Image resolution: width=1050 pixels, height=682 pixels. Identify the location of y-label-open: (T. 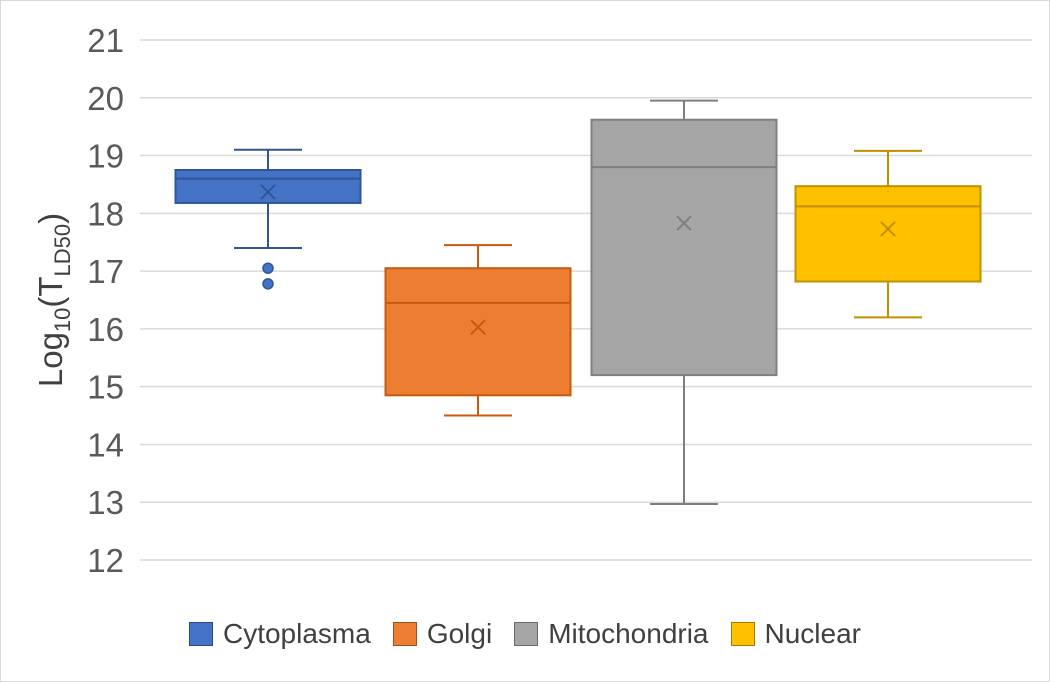
(50, 291).